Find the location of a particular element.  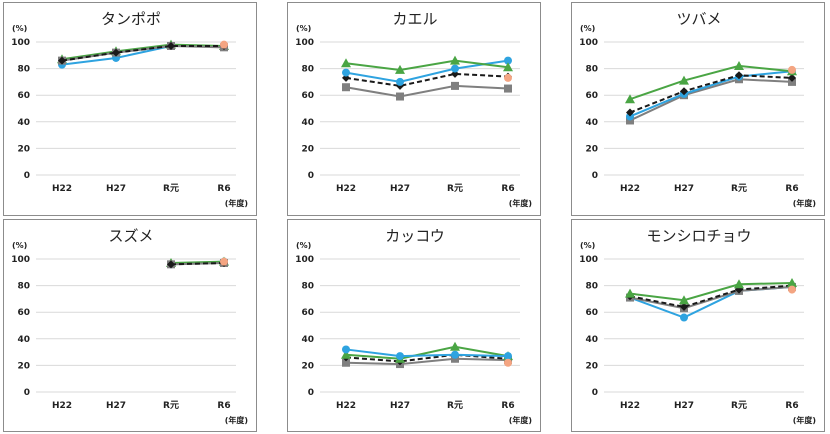

line-chart: ツバメ (%) 0 20 40 60 80 100 H22 H27 R元 R6 (年度) is located at coordinates (697, 109).